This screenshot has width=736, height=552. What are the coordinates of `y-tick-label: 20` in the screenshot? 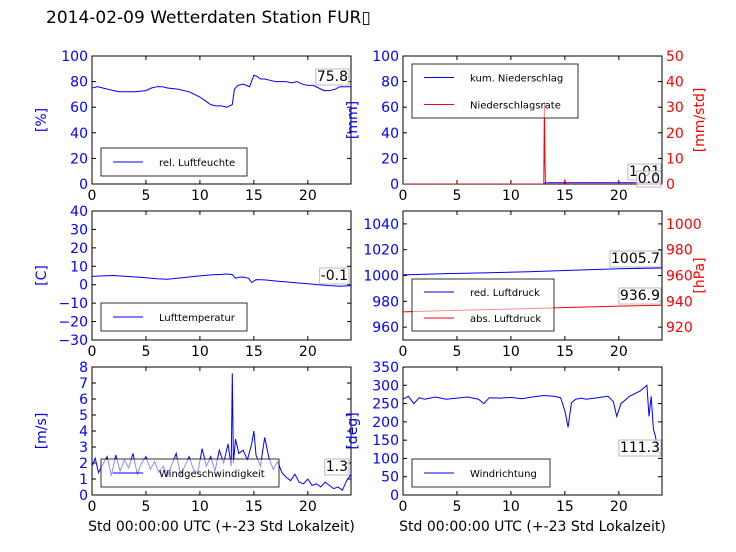 It's located at (79, 249).